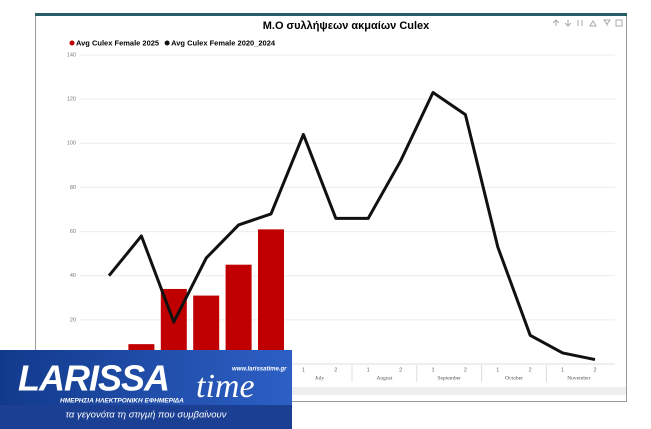  I want to click on legend-label: Avg Culex Female 2025, so click(117, 42).